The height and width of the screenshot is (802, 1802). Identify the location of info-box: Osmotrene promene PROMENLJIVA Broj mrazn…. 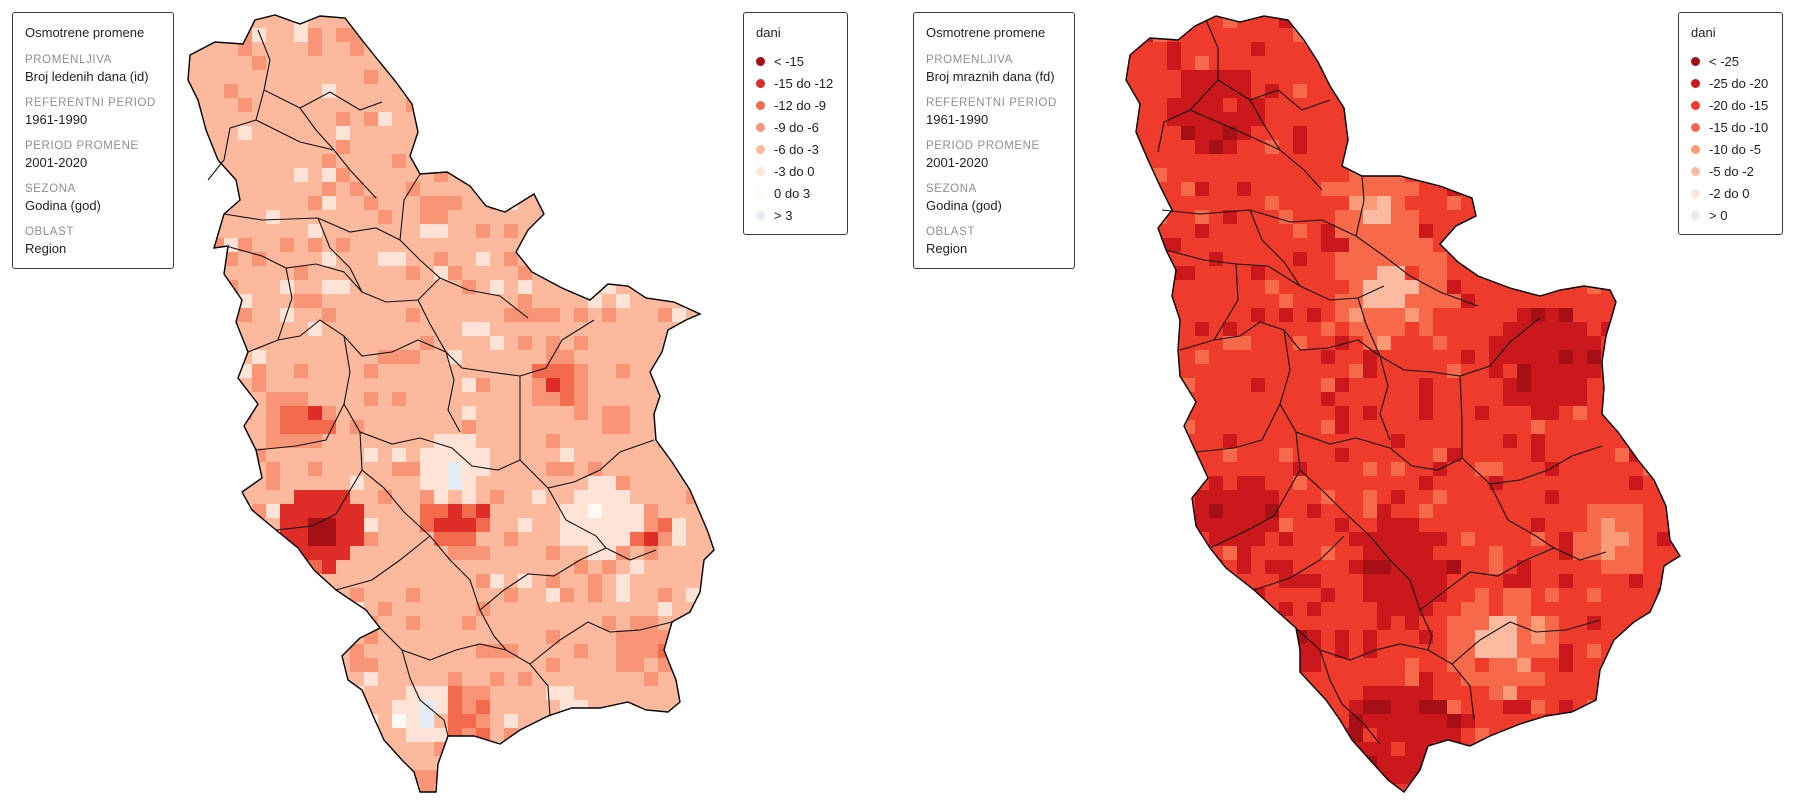
(994, 140).